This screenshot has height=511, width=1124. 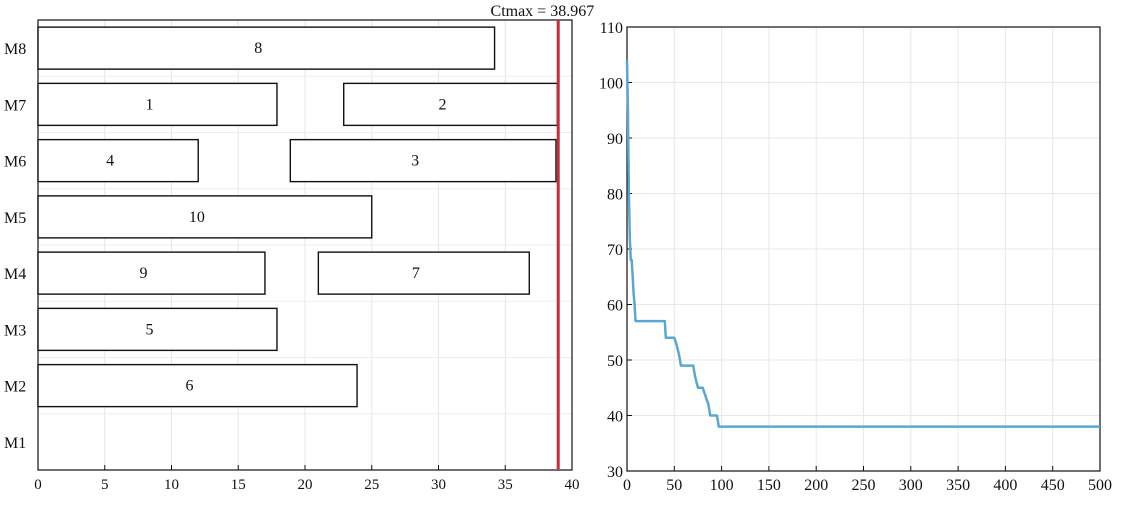 I want to click on conv-x-tick-label: 200, so click(x=816, y=485).